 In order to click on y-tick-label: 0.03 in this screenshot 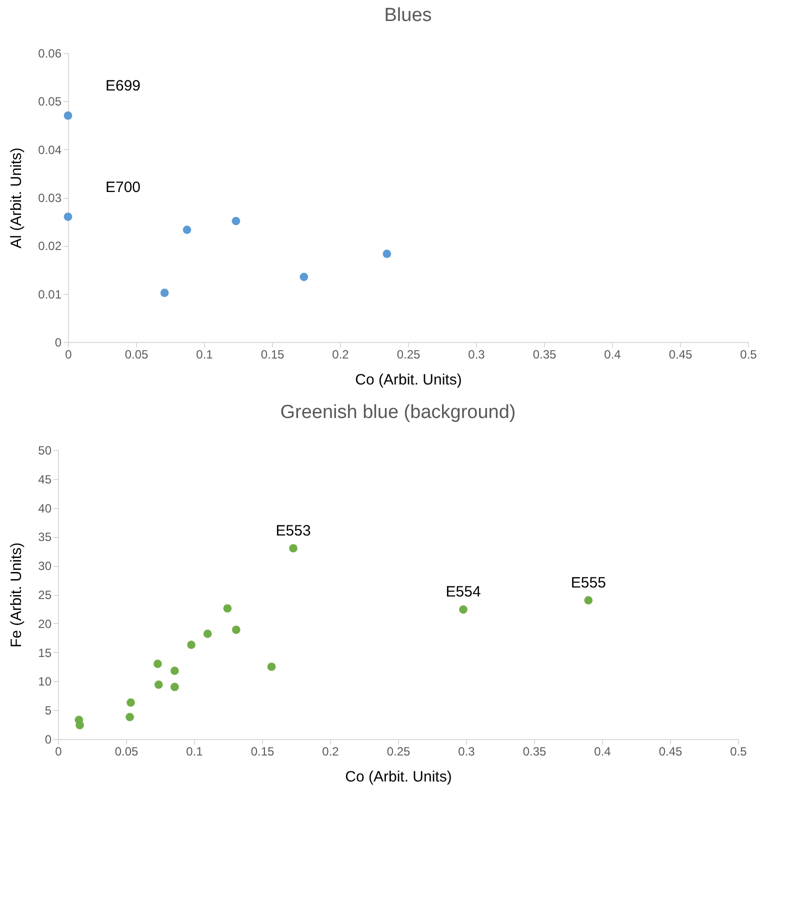, I will do `click(50, 198)`.